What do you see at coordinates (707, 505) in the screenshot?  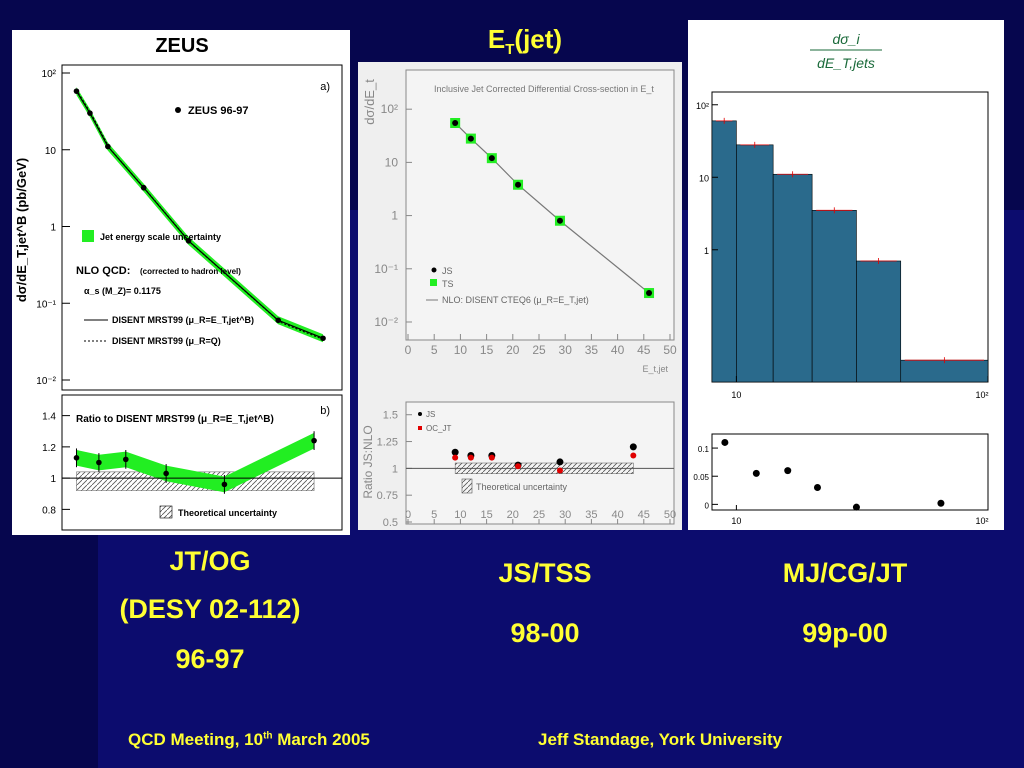 I see `mj-ratio-ytick-label: 0` at bounding box center [707, 505].